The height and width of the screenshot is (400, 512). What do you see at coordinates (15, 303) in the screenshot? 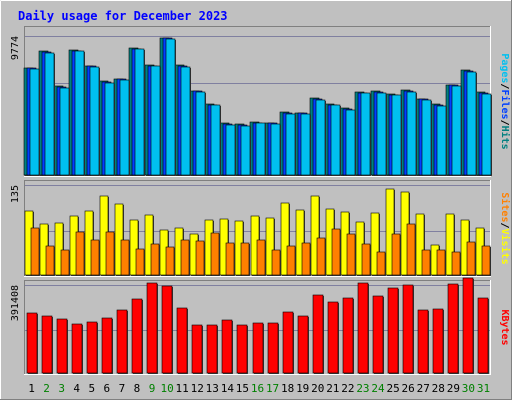
I see `max-label: 391408` at bounding box center [15, 303].